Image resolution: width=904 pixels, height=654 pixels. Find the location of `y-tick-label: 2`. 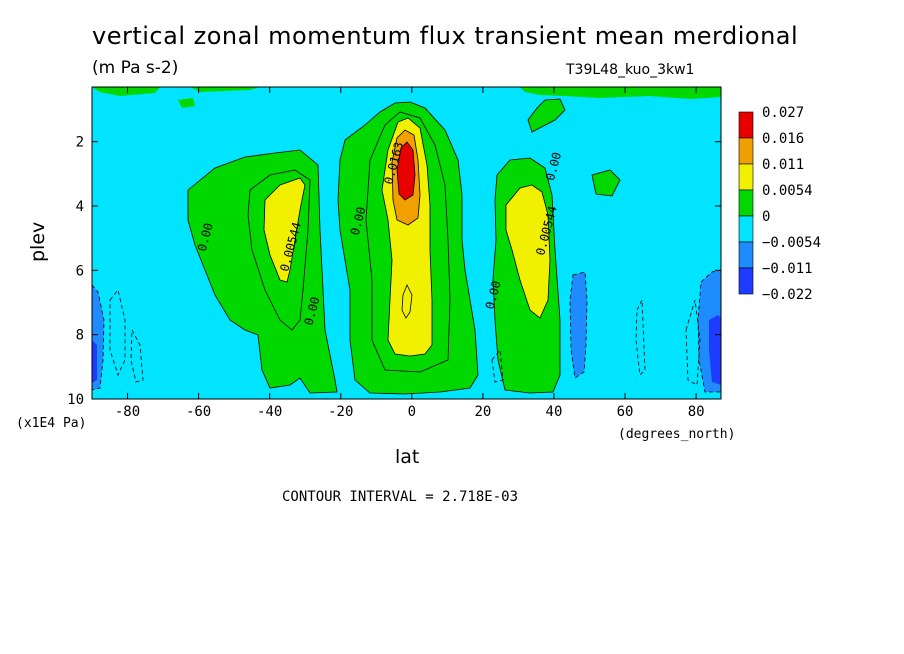

y-tick-label: 2 is located at coordinates (80, 143).